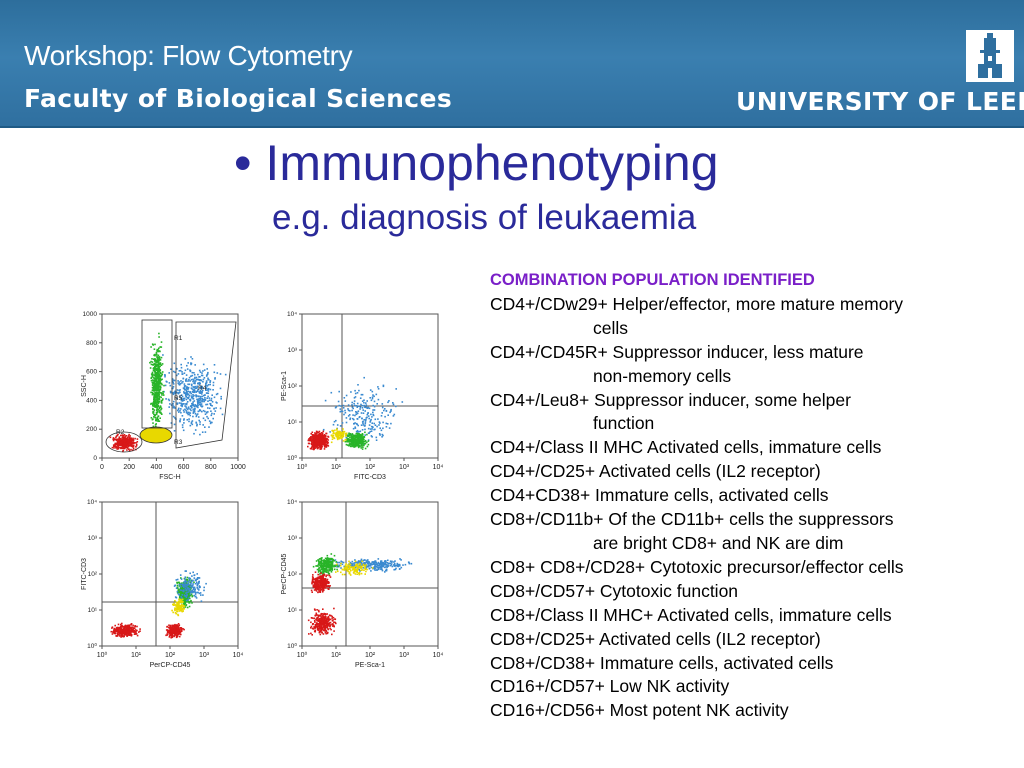  What do you see at coordinates (292, 502) in the screenshot?
I see `y-tick-label: 10⁴` at bounding box center [292, 502].